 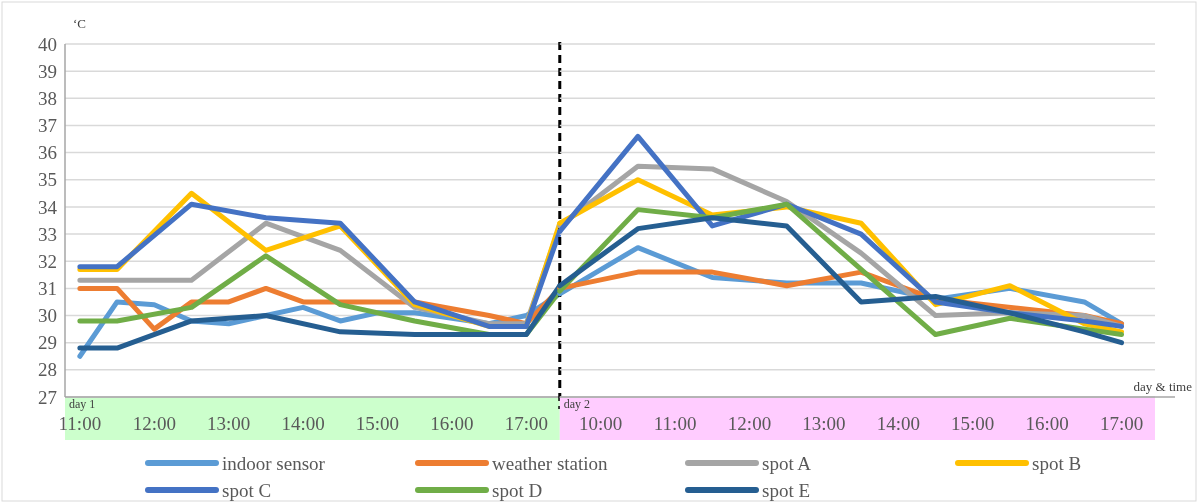 What do you see at coordinates (47, 289) in the screenshot?
I see `y-tick-label: 31` at bounding box center [47, 289].